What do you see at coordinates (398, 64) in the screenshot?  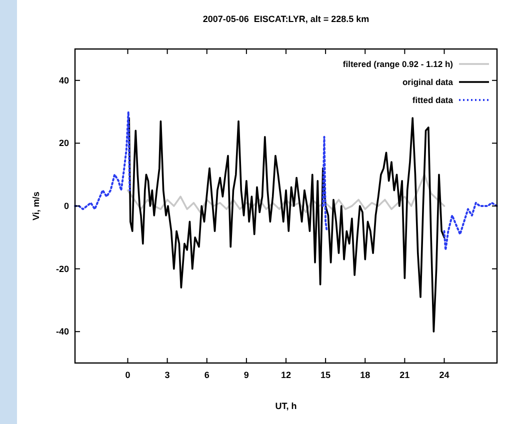 I see `legend-label: filtered (range 0.92 - 1.12 h)` at bounding box center [398, 64].